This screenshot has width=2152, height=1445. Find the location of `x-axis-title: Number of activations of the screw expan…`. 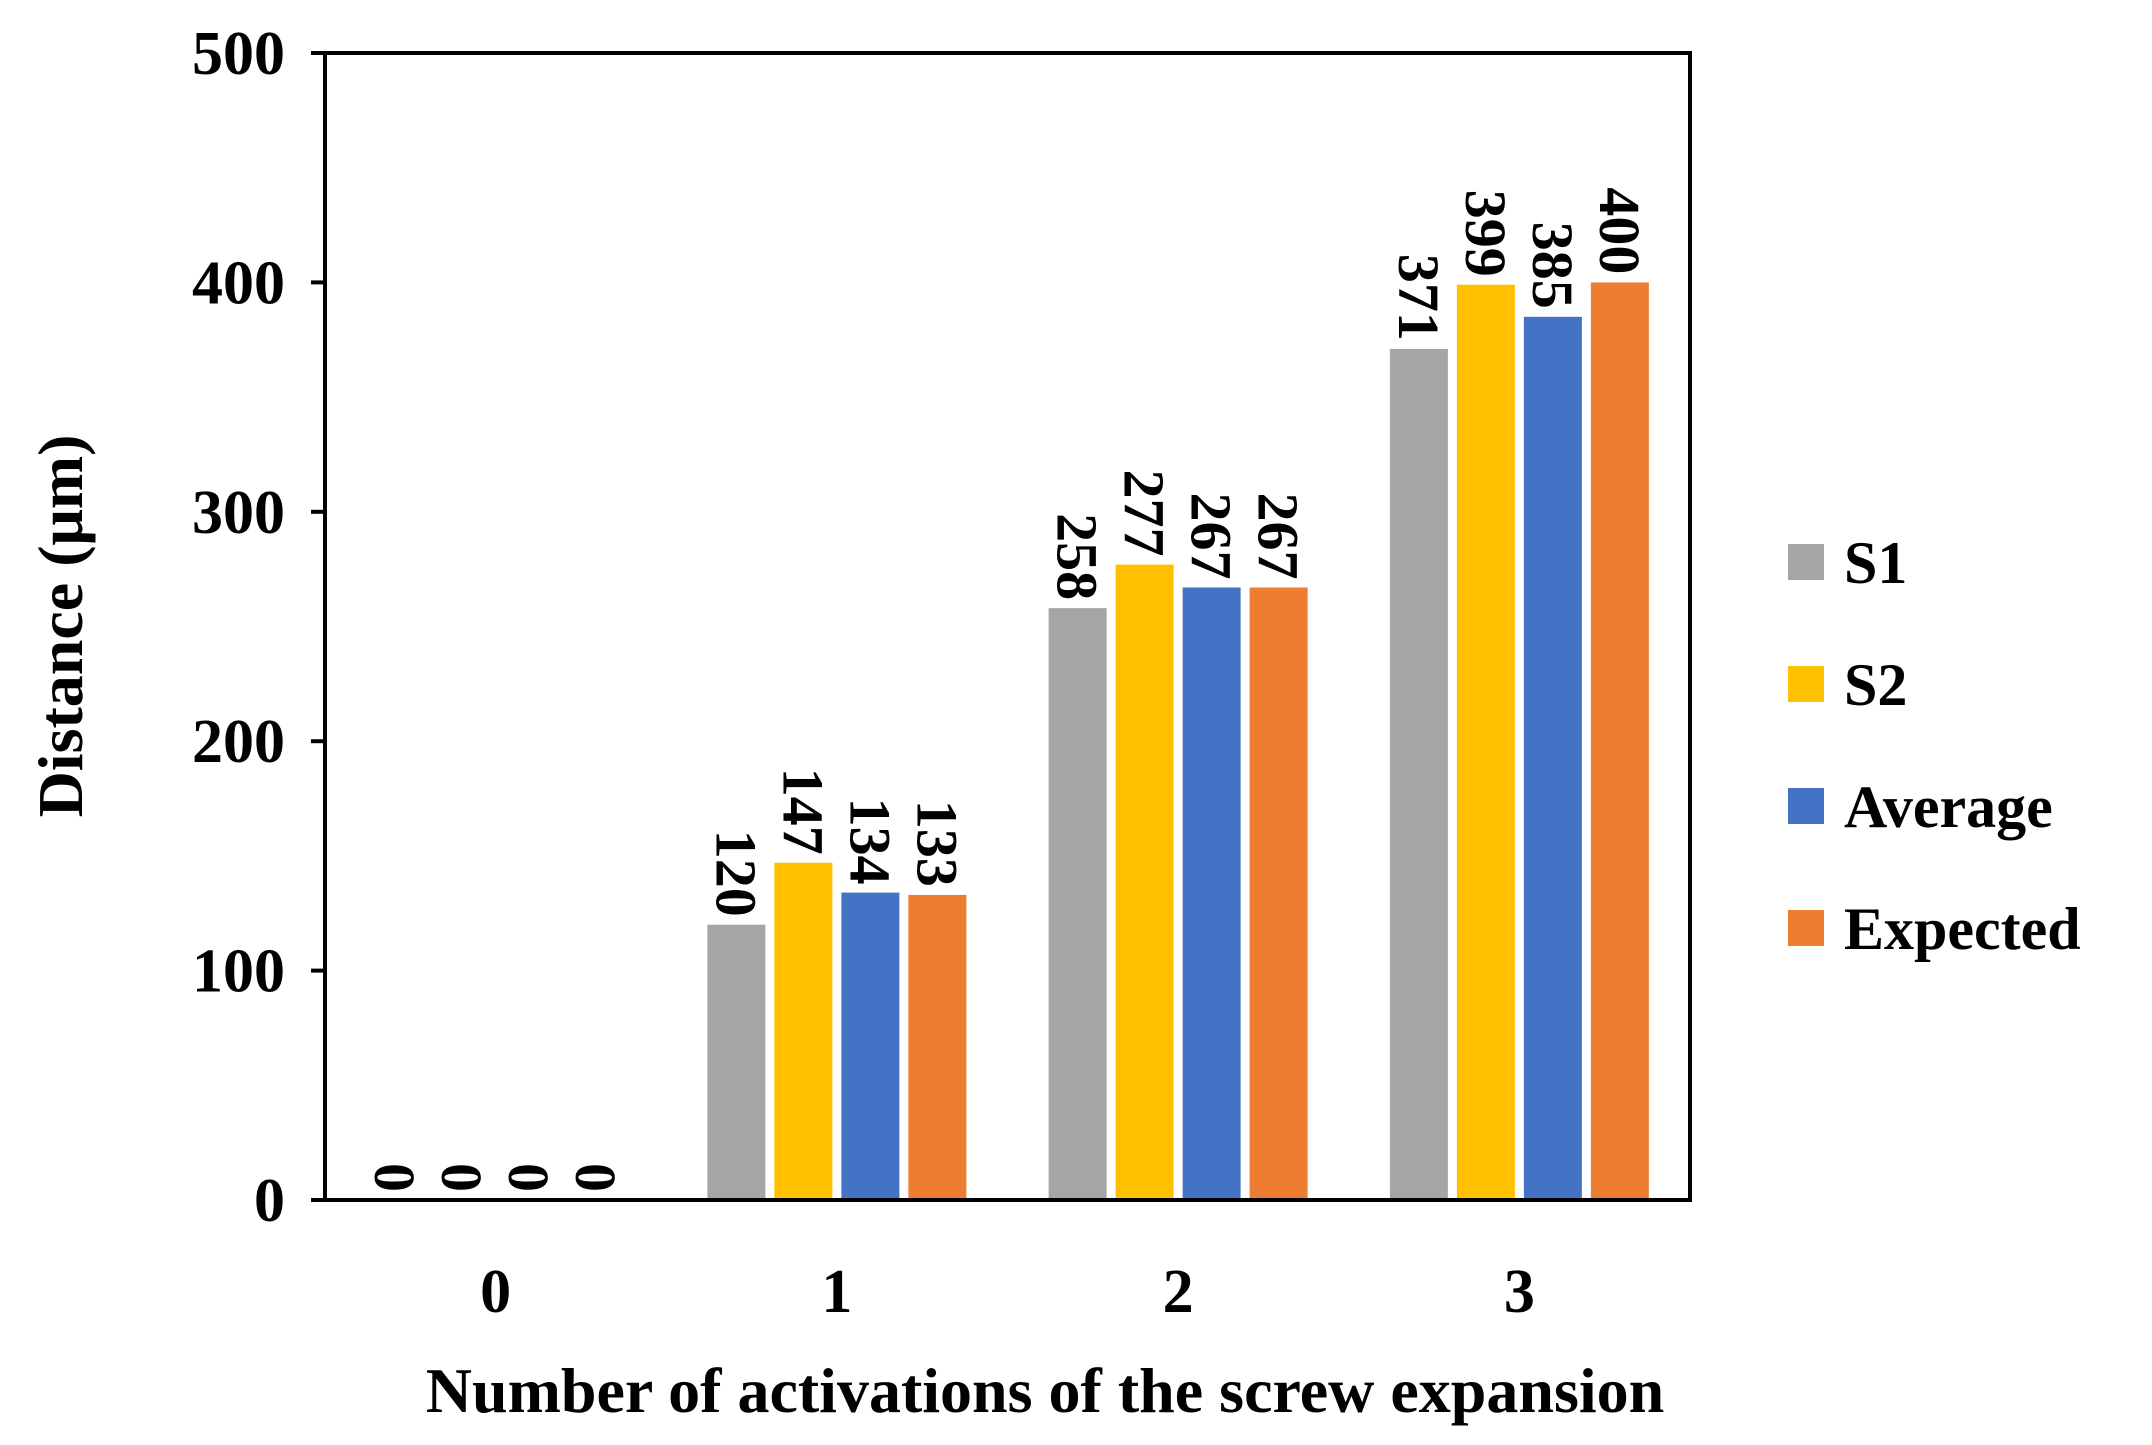

x-axis-title: Number of activations of the screw expan… is located at coordinates (1045, 1390).